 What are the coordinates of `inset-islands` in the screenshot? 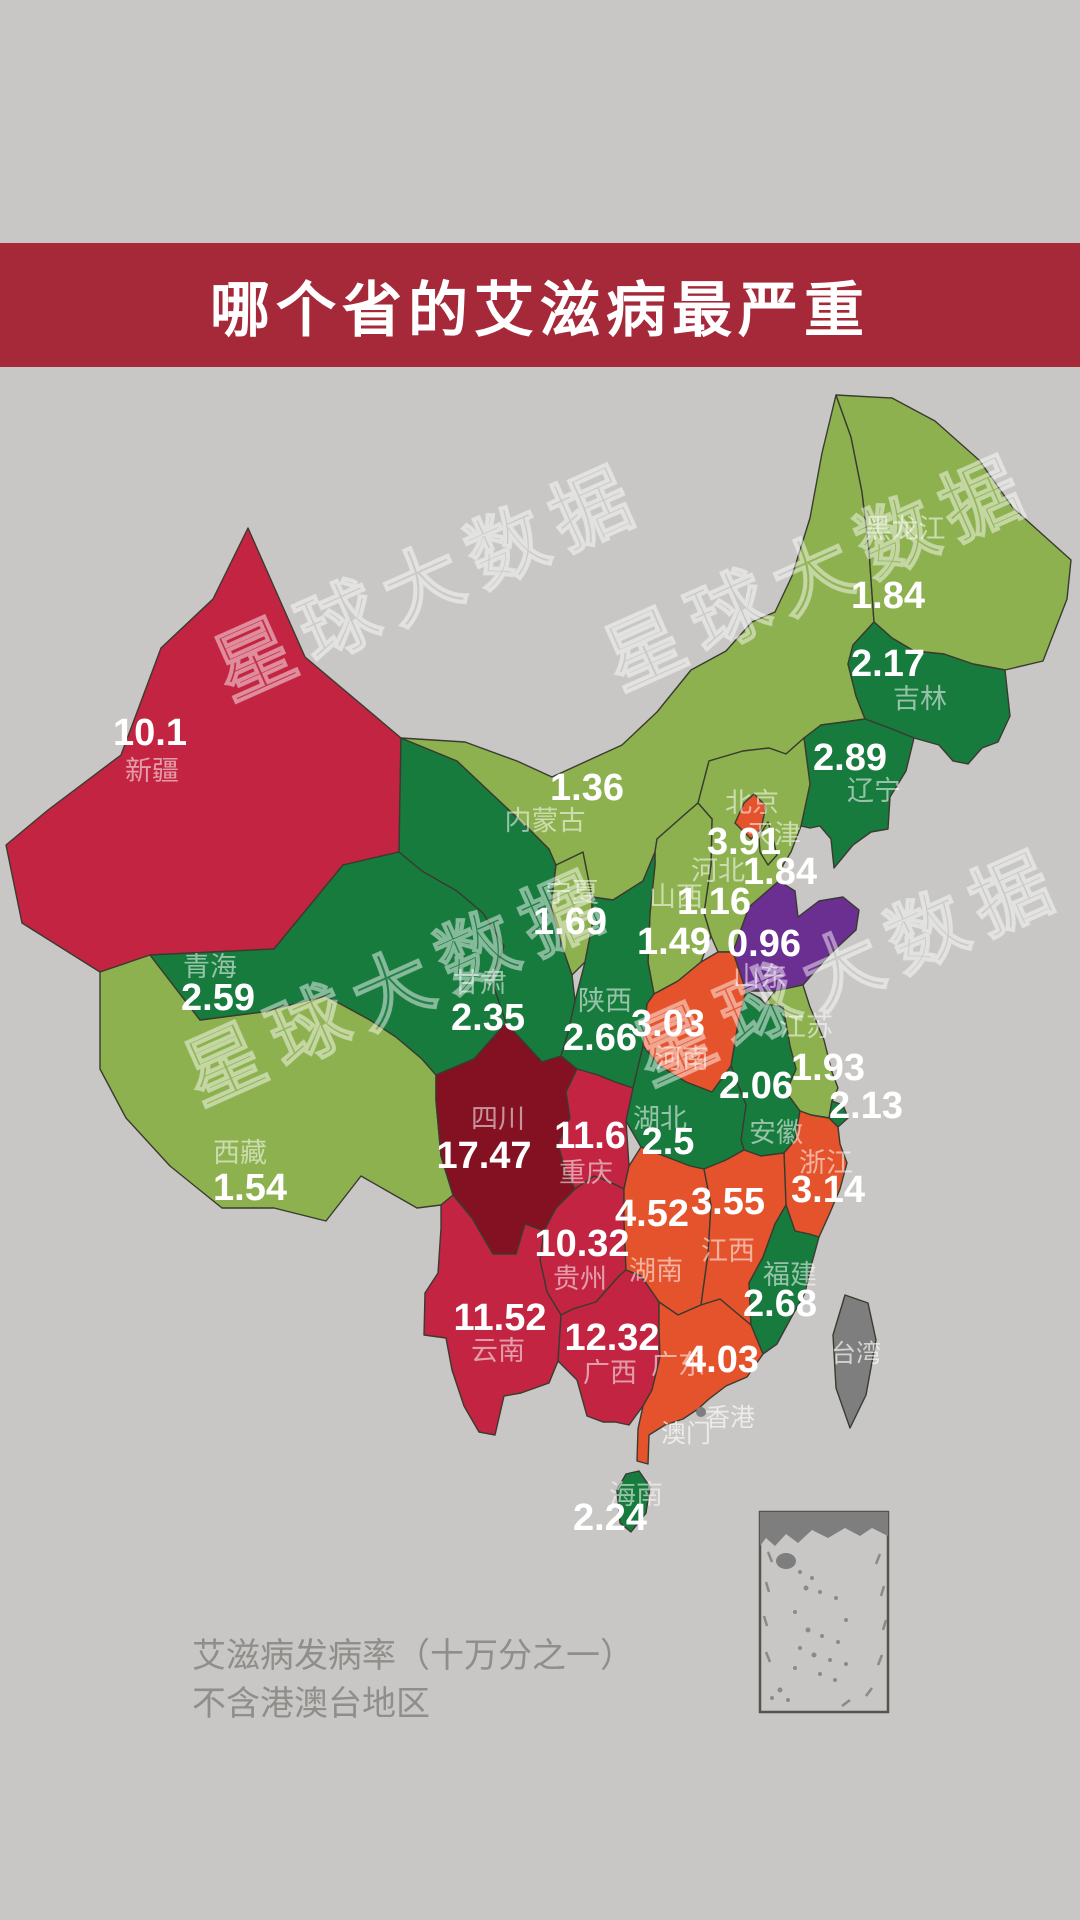 It's located at (809, 1636).